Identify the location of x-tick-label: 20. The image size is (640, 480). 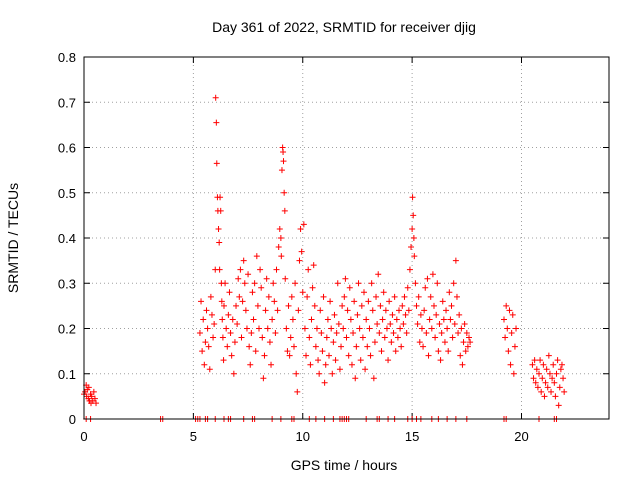
(521, 436).